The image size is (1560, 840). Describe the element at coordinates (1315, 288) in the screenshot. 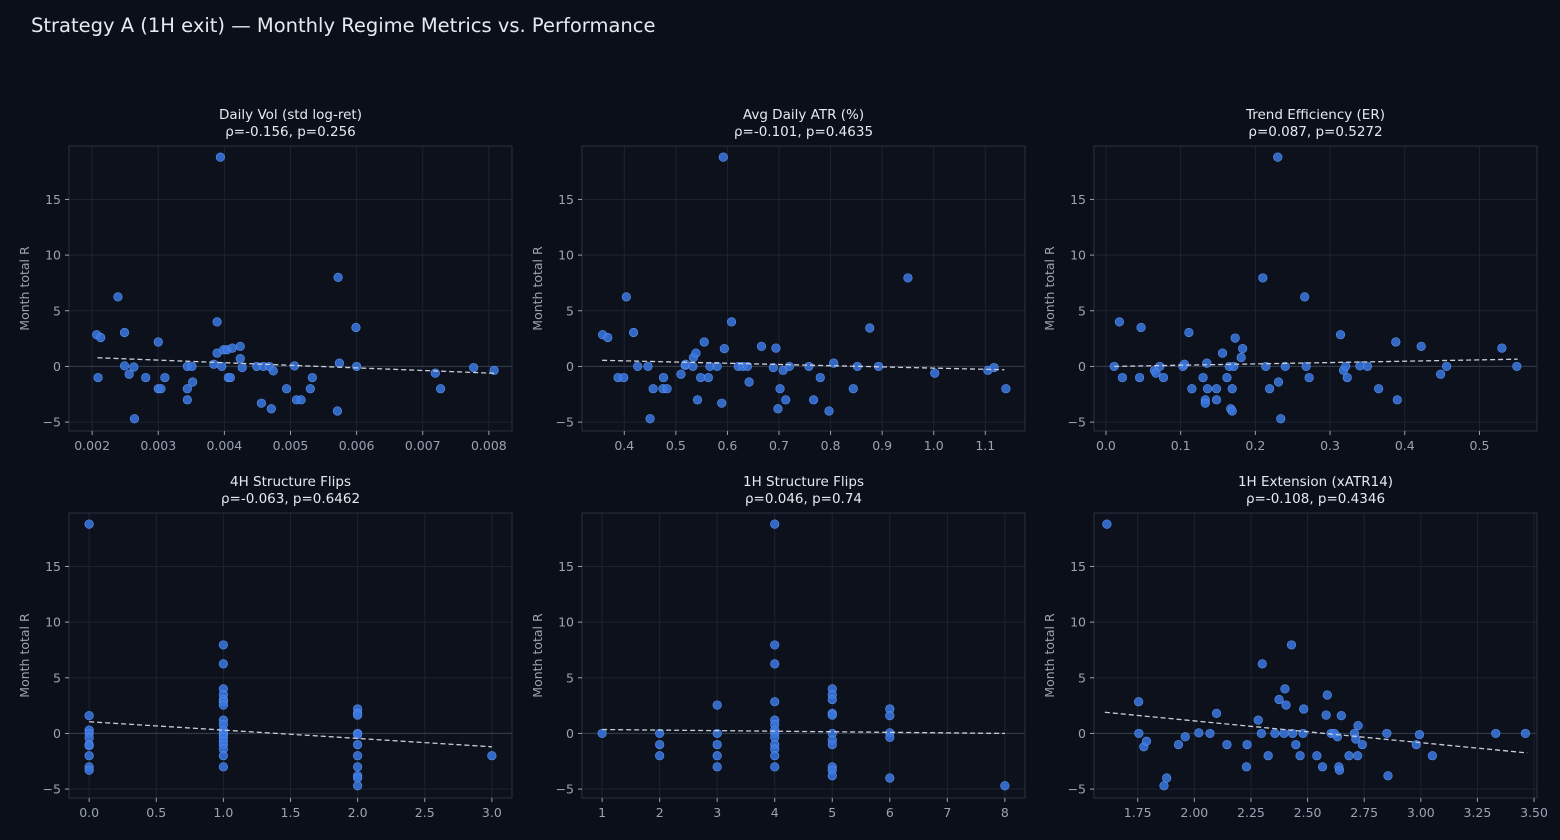

I see `axes-frame` at that location.